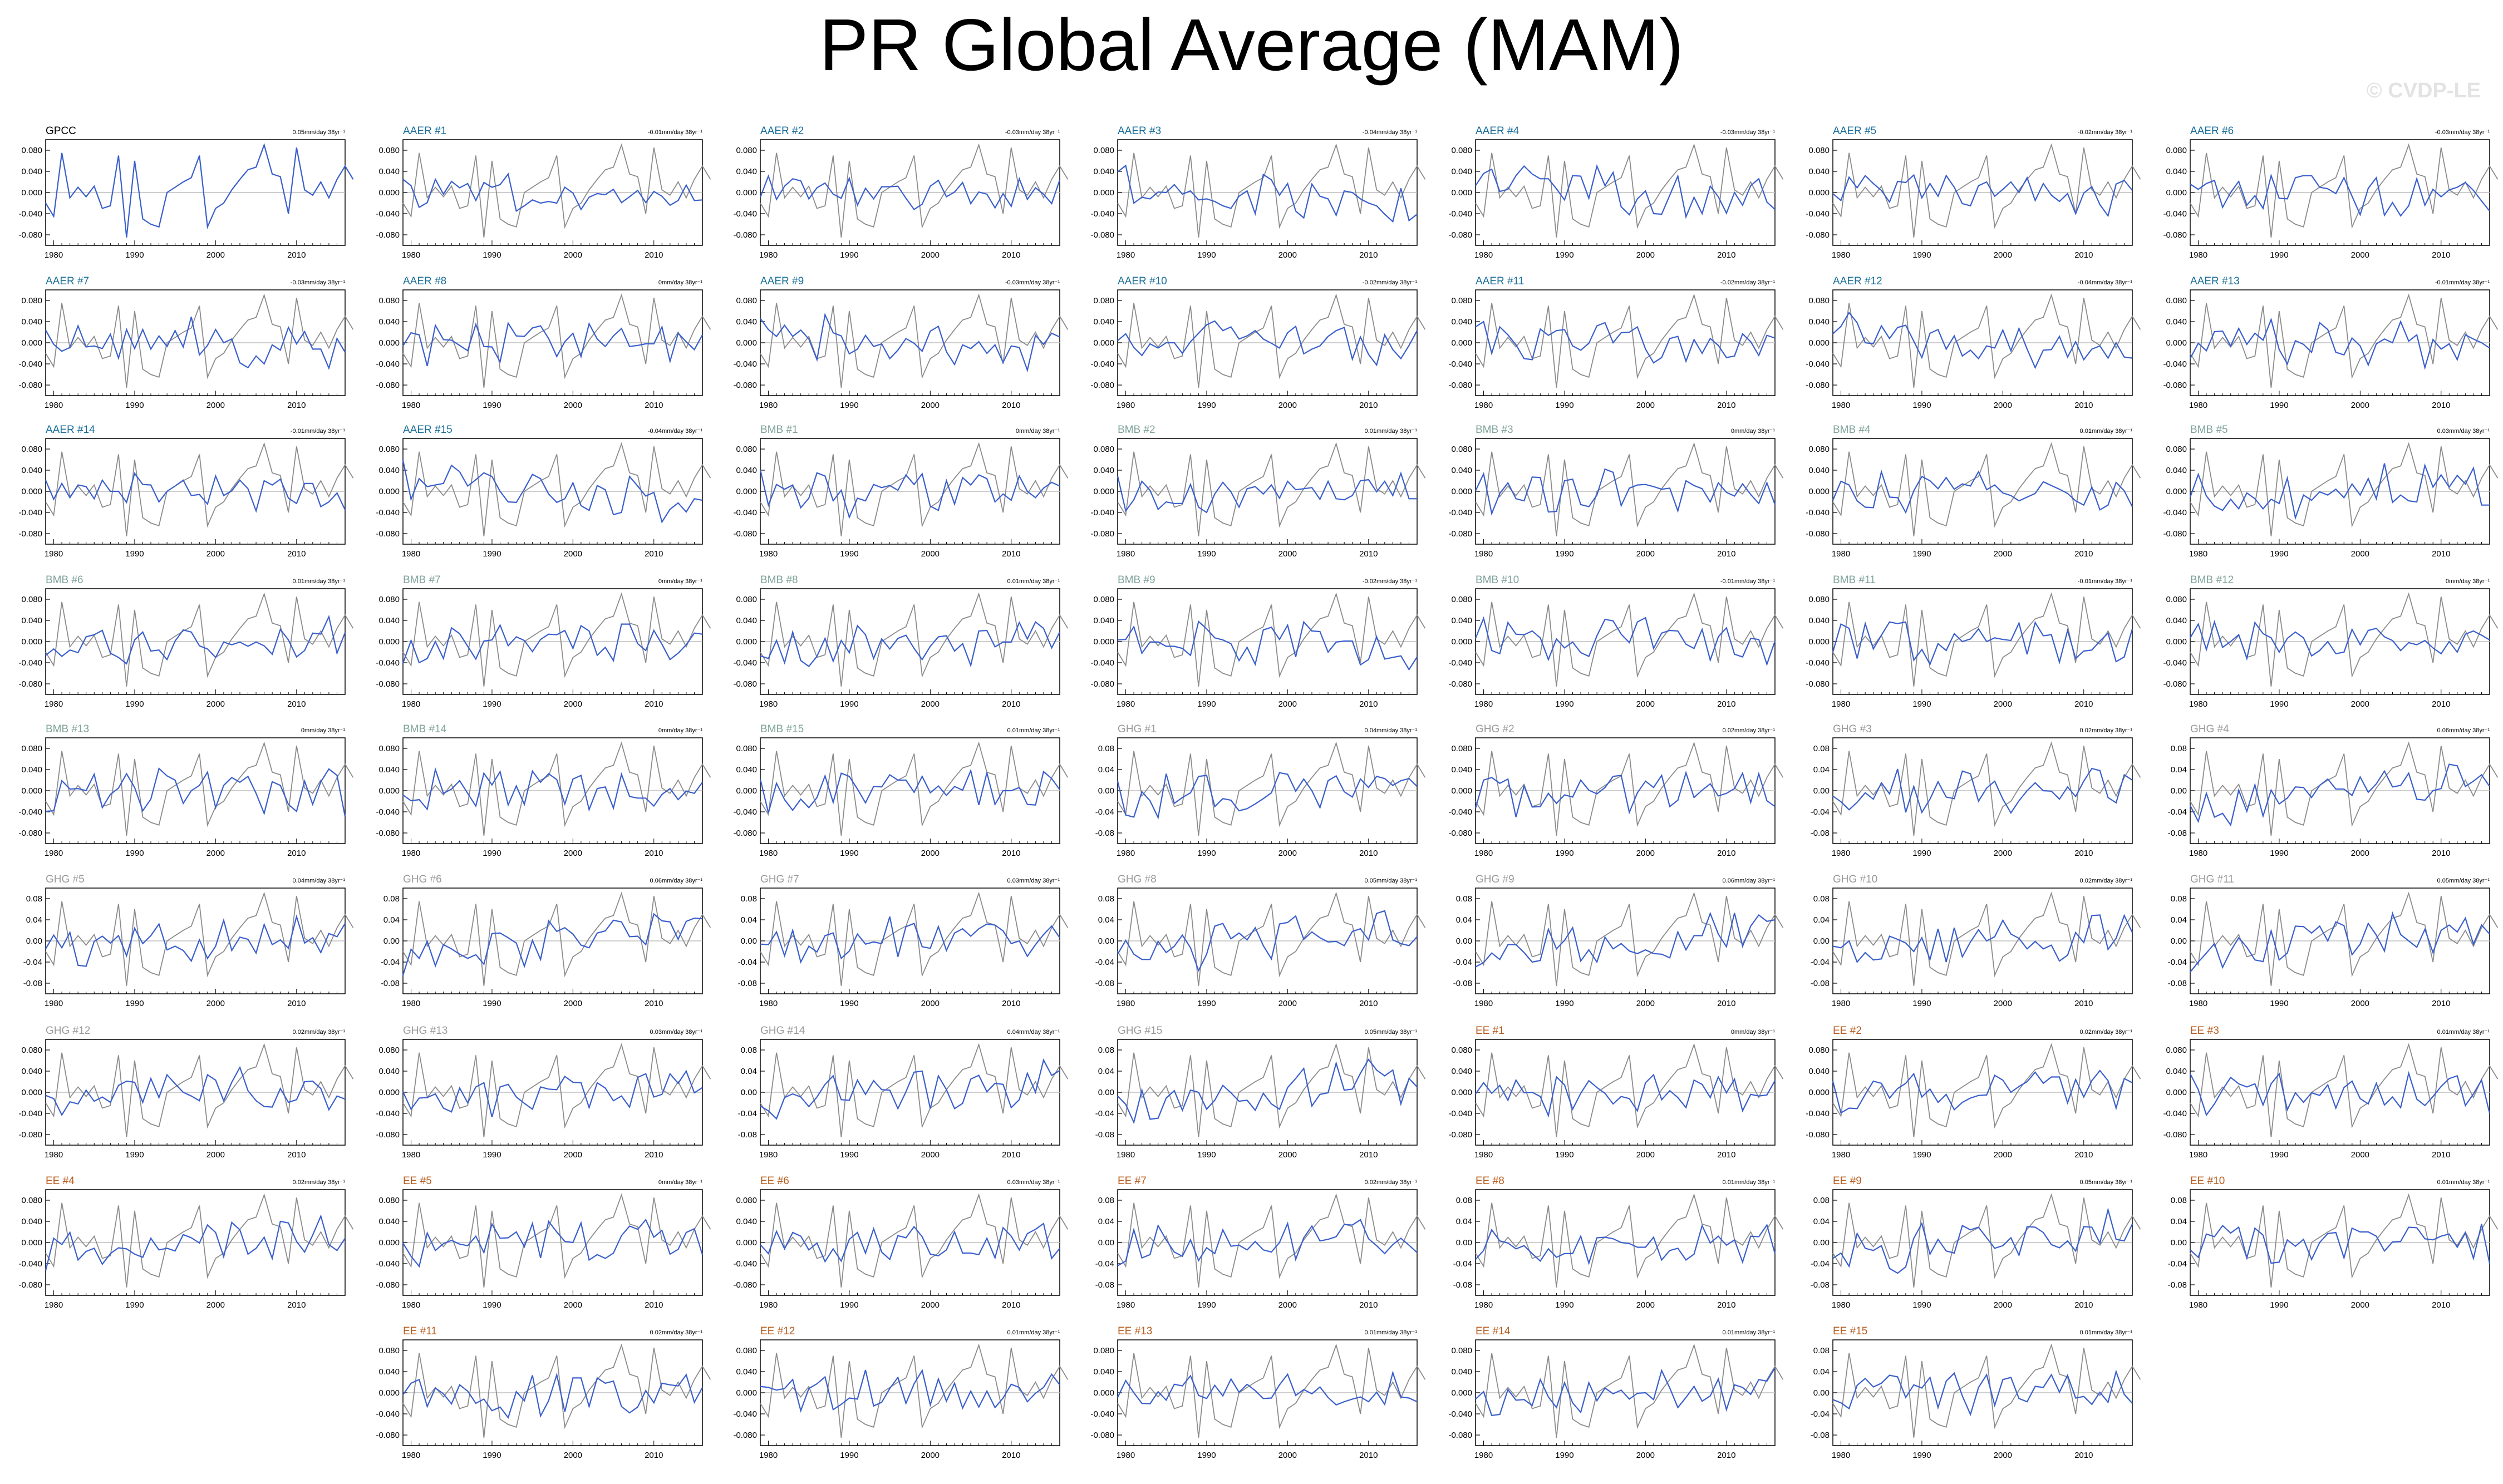 The height and width of the screenshot is (1484, 2503). I want to click on panel-title: EE #5, so click(417, 1181).